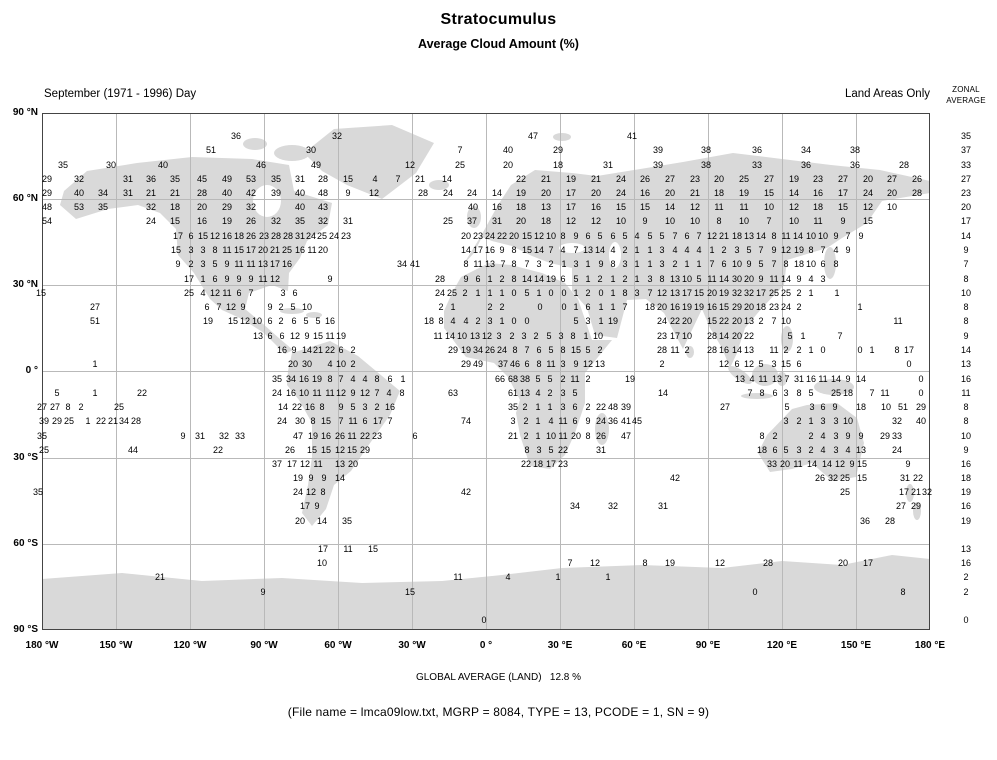 The image size is (997, 760). I want to click on cell-value: 28, so click(288, 236).